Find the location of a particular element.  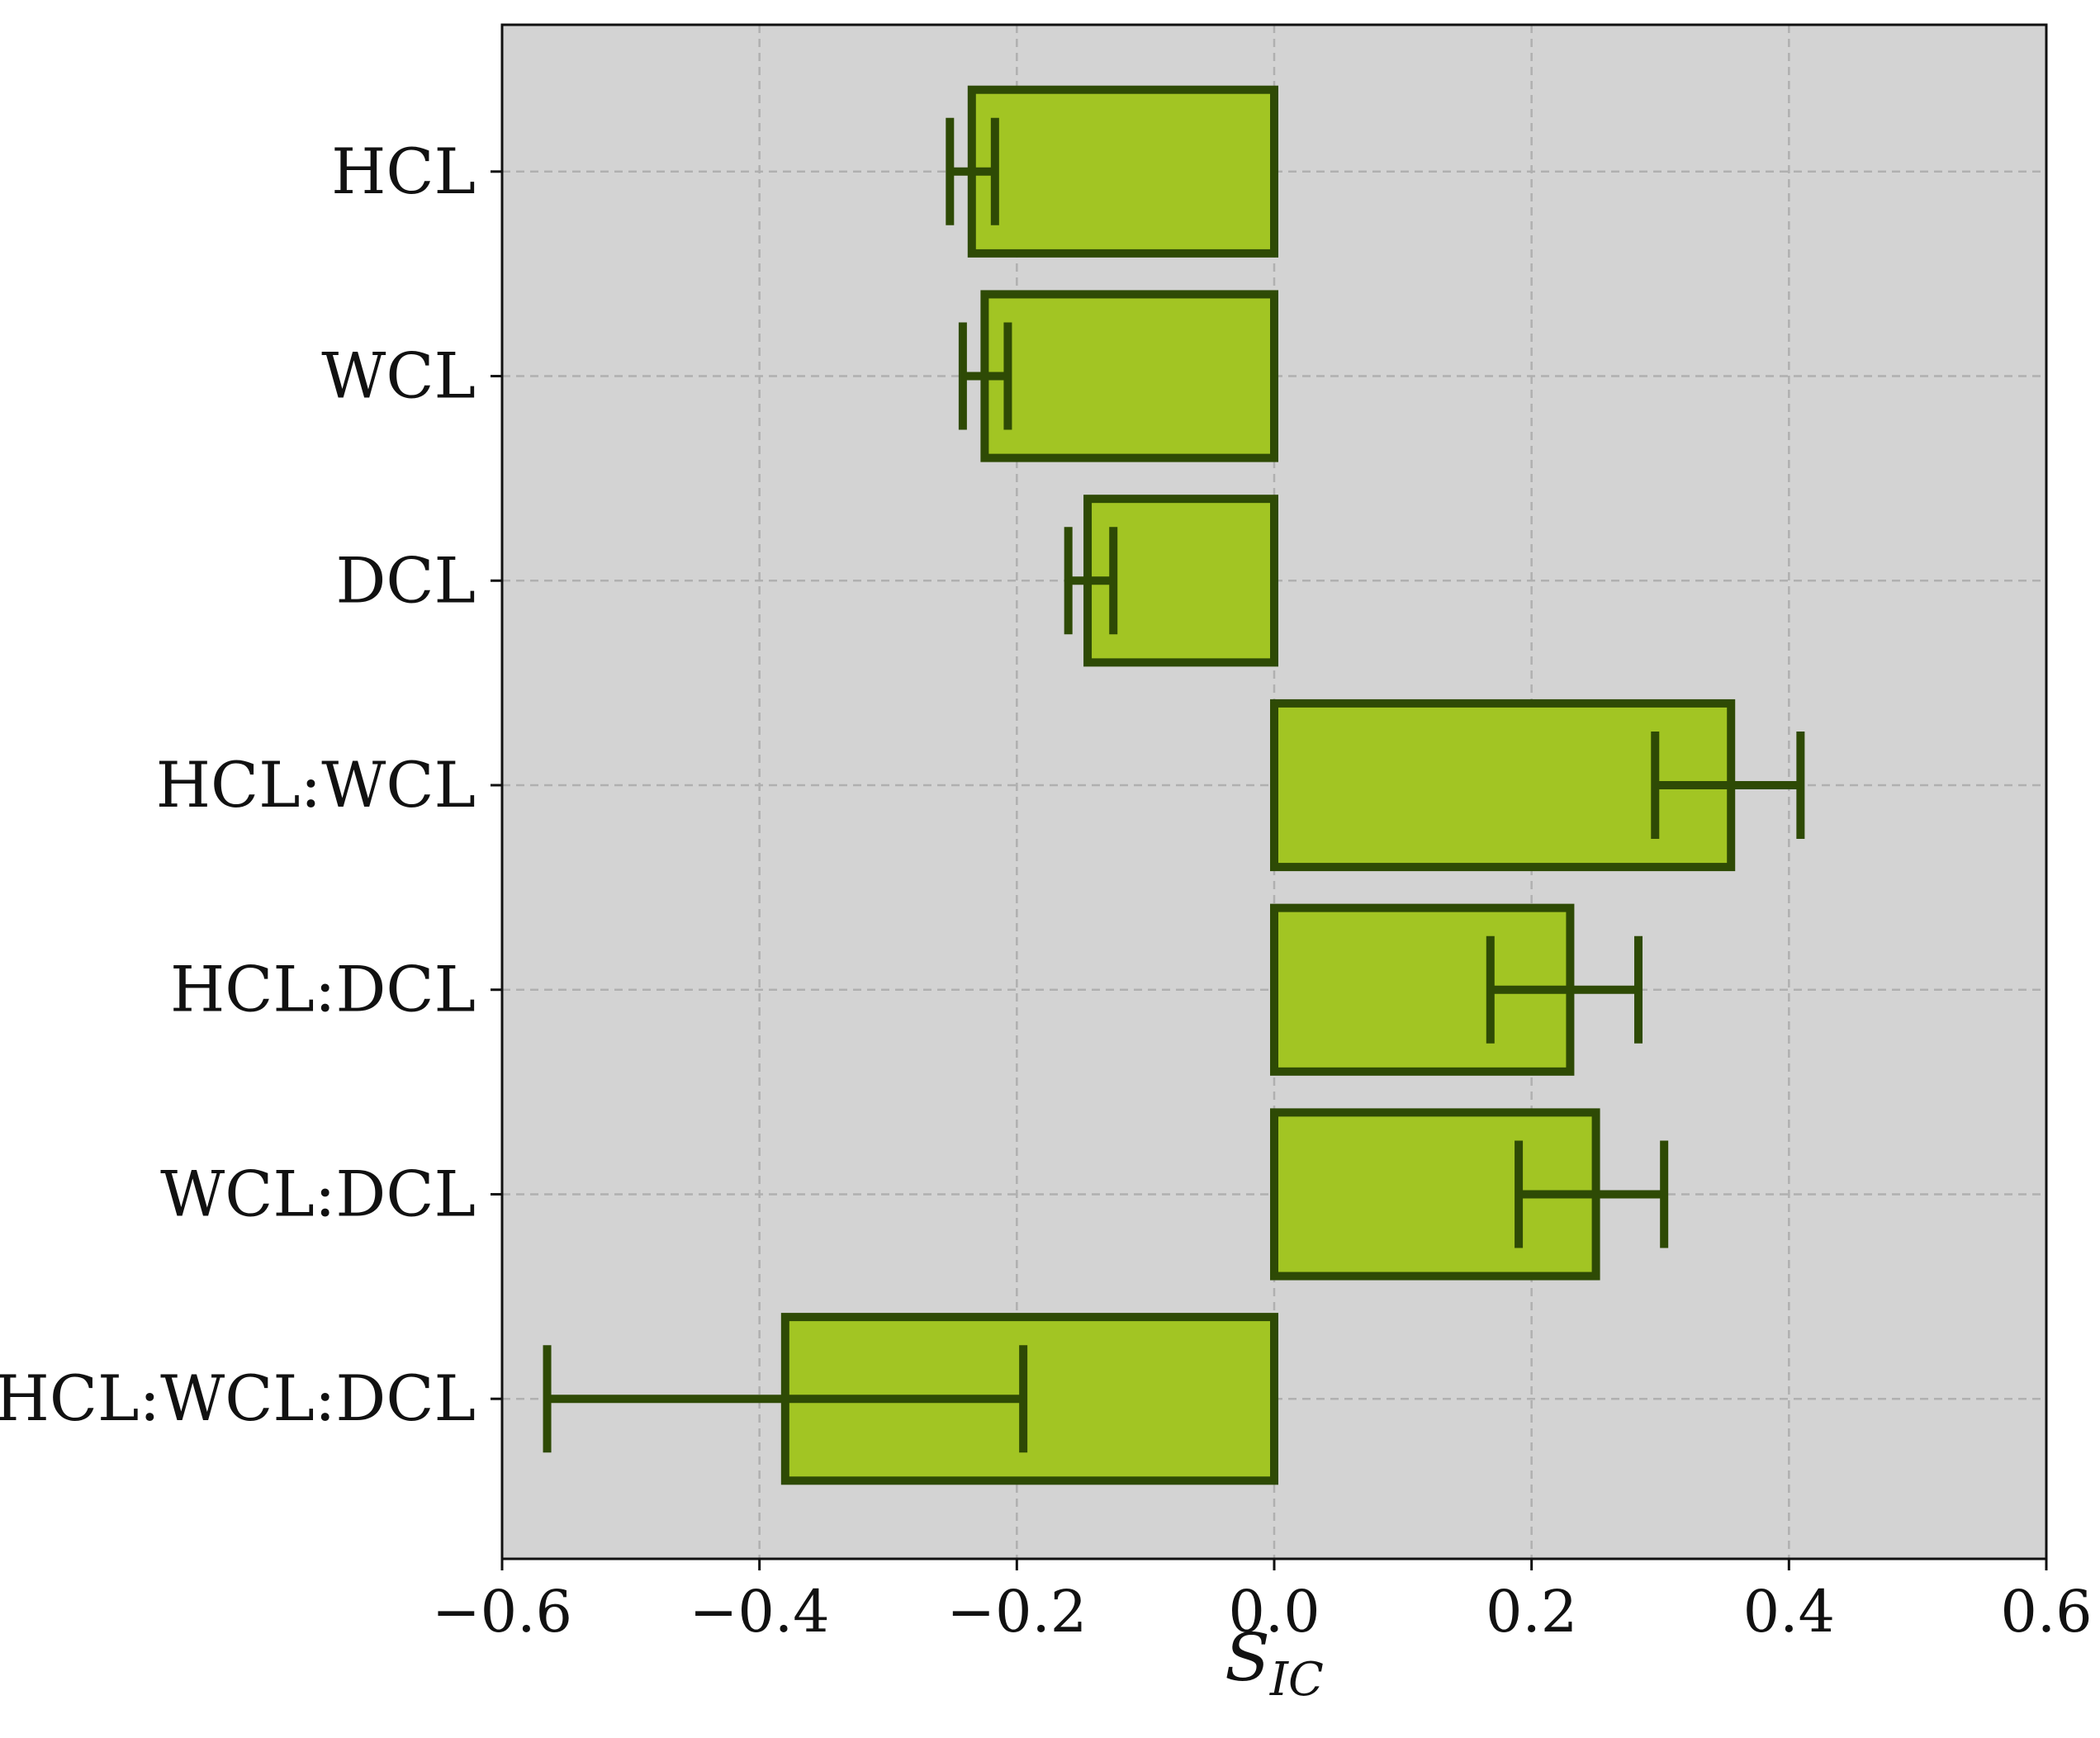

x-tick-label: 0.2 is located at coordinates (1532, 1612).